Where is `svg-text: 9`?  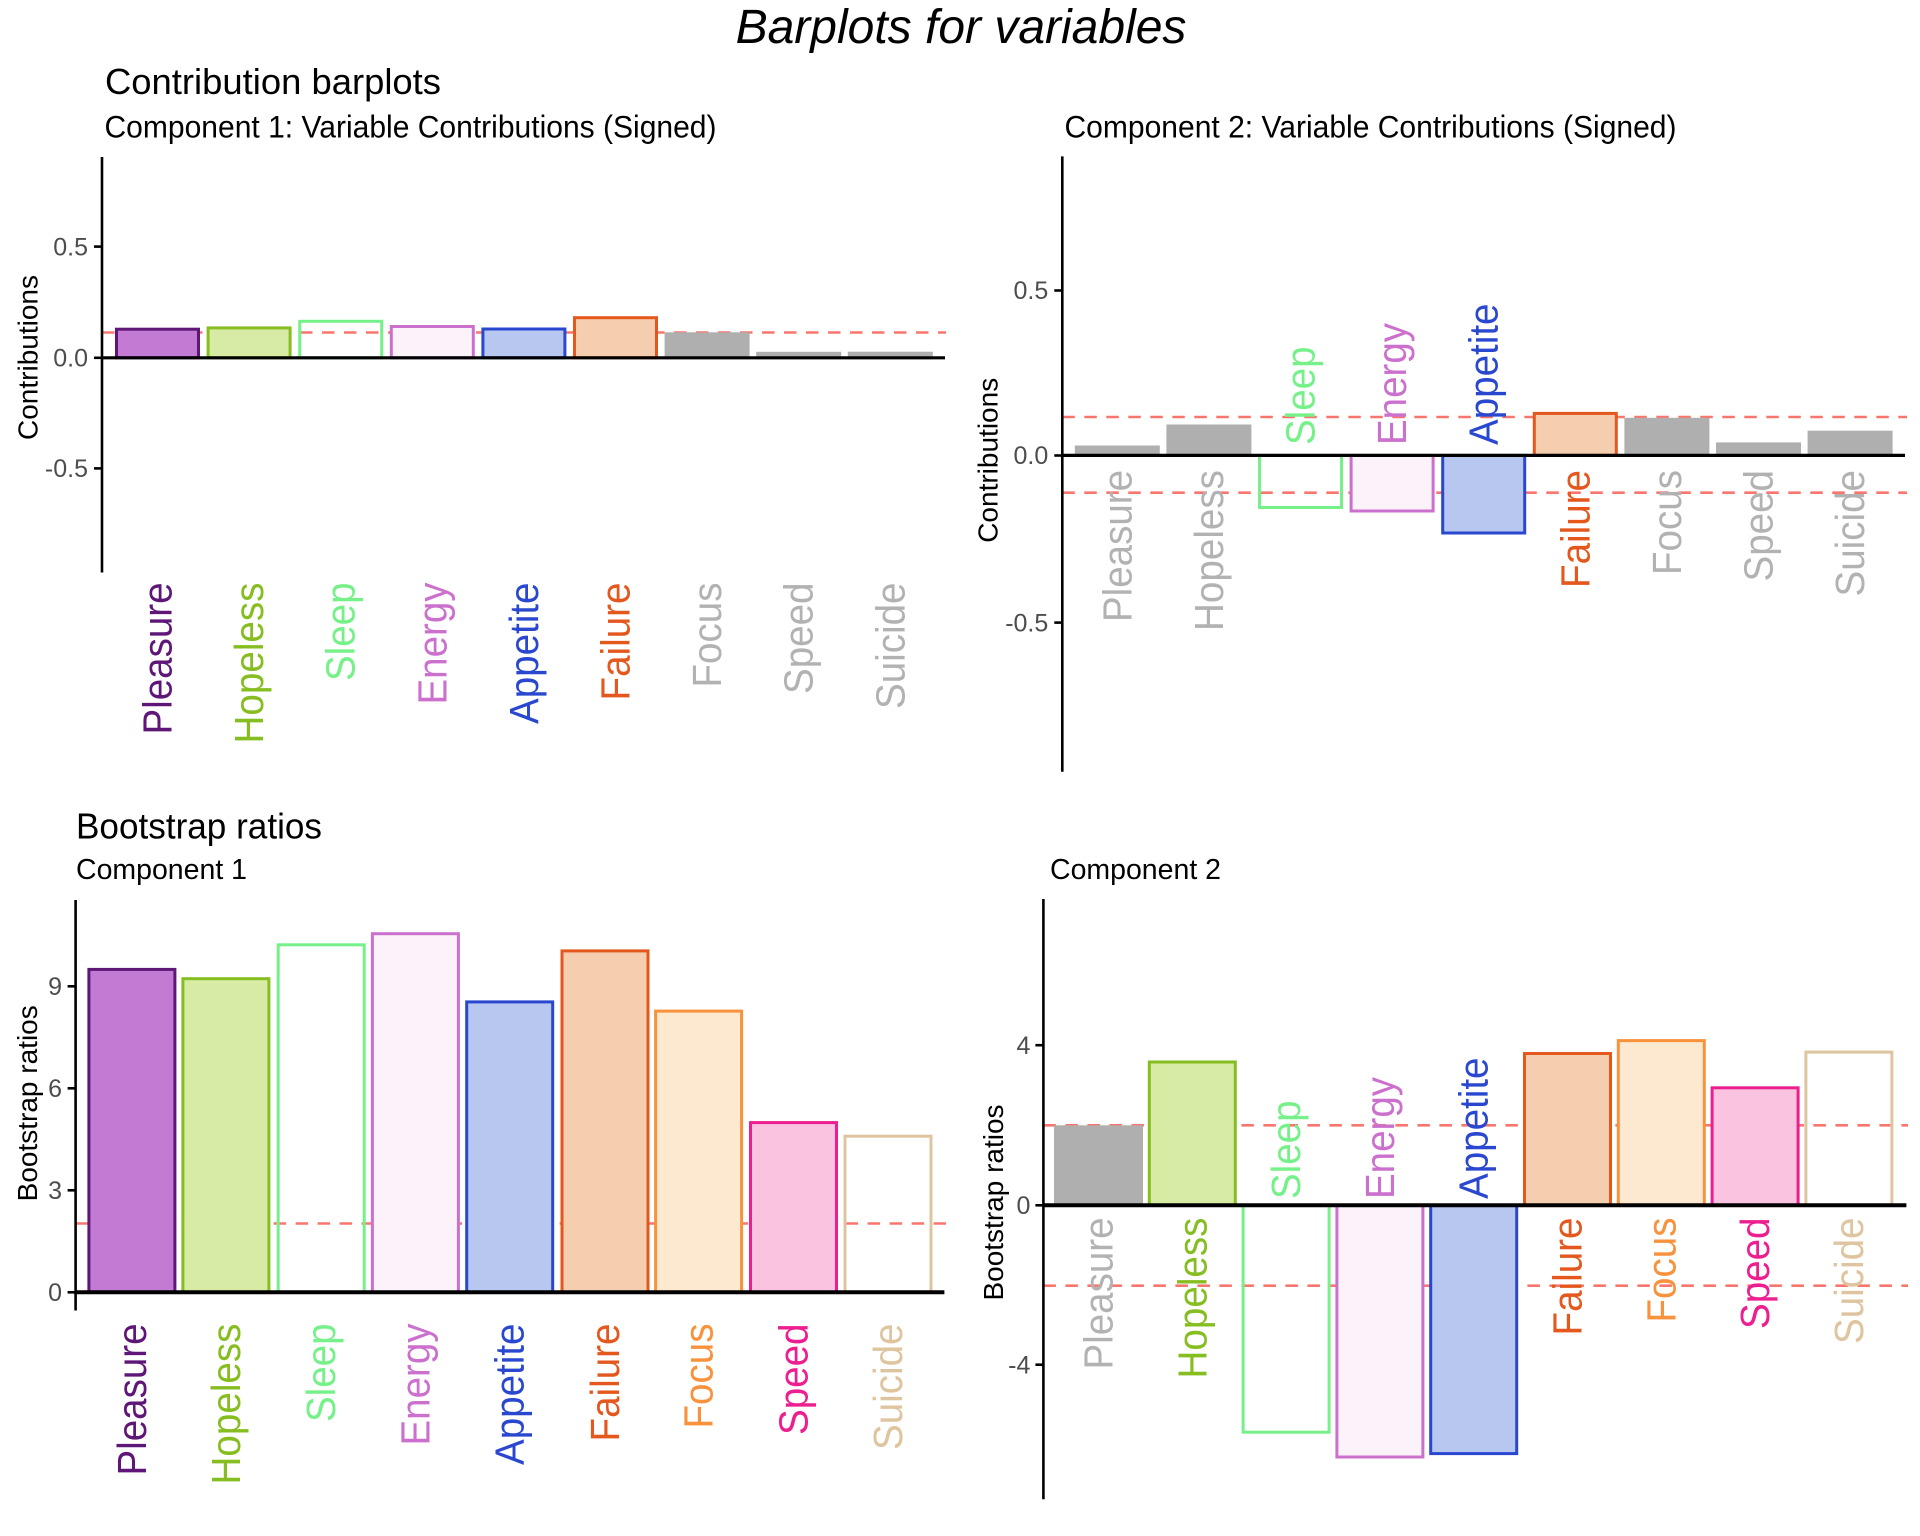 svg-text: 9 is located at coordinates (55, 987).